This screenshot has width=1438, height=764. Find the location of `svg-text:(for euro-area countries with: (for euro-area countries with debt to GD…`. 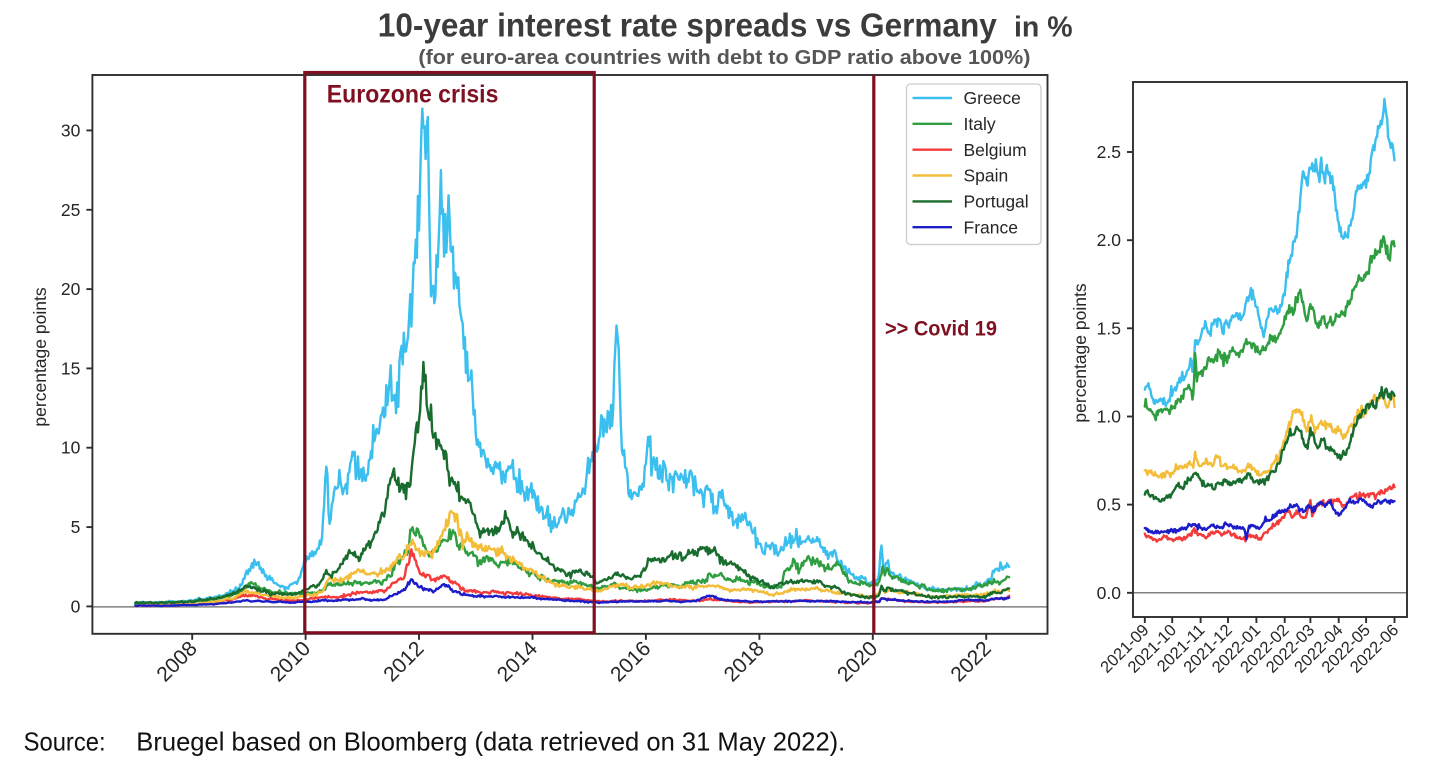

svg-text:(for euro-area countries with: (for euro-area countries with debt to GD… is located at coordinates (724, 57).